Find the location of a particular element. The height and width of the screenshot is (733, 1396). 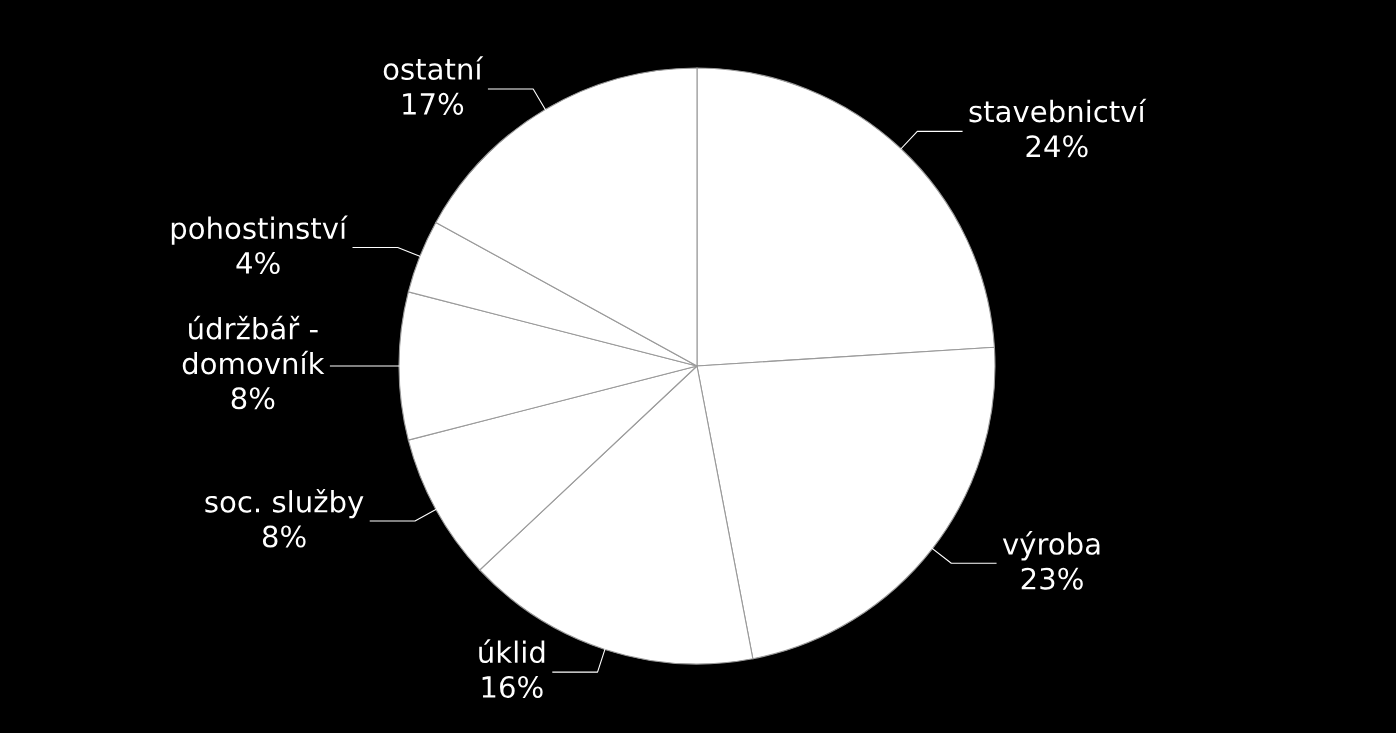

slice-label: výroba is located at coordinates (1051, 546).